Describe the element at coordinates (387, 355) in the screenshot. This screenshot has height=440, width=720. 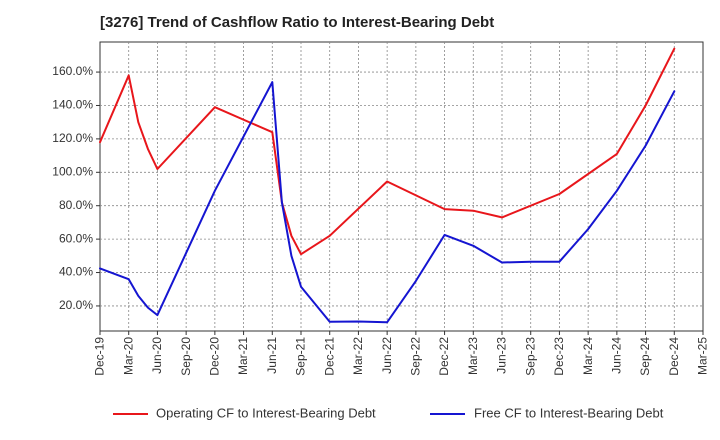
I see `x-tick-label: Jun-22` at that location.